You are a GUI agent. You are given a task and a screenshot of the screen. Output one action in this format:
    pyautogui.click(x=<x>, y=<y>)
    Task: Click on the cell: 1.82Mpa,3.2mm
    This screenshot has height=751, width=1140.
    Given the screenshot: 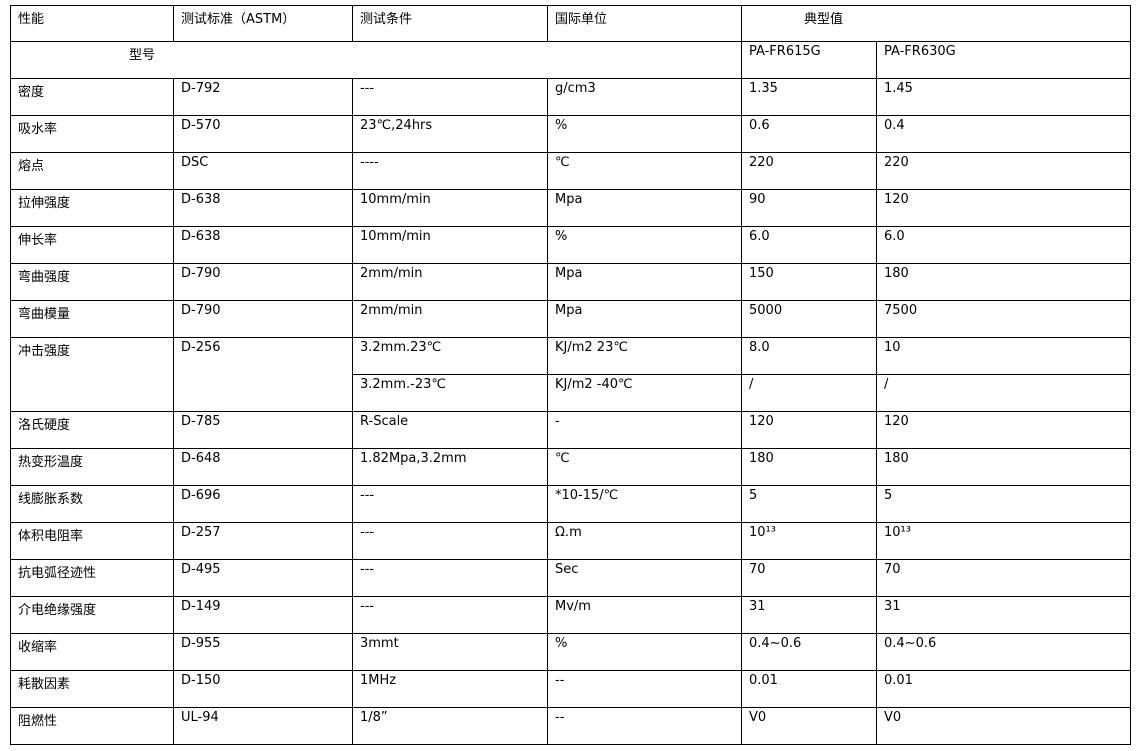 What is the action you would take?
    pyautogui.click(x=450, y=467)
    